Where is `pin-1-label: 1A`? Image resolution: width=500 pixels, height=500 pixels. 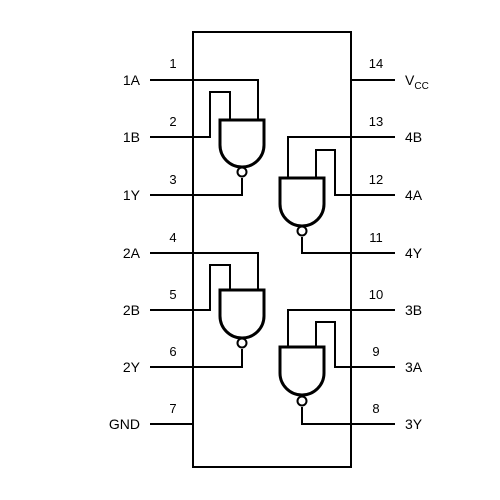 pin-1-label: 1A is located at coordinates (132, 80).